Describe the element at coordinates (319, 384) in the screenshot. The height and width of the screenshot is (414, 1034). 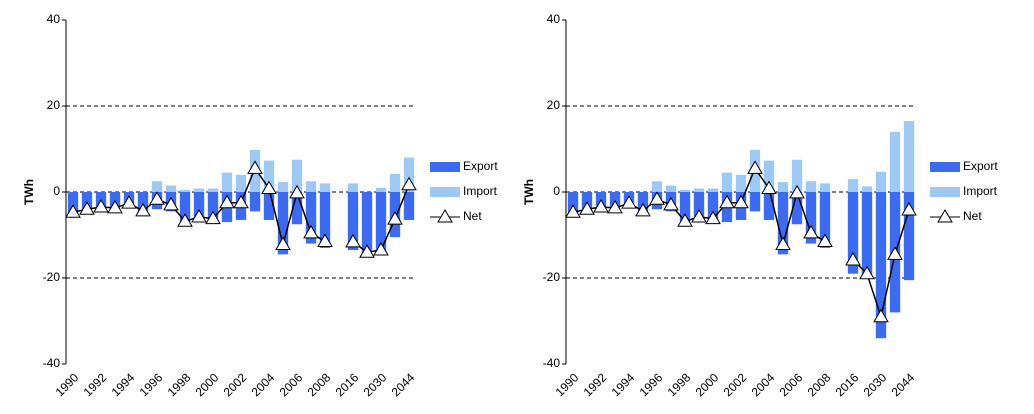
I see `x-tick-label: 2008` at that location.